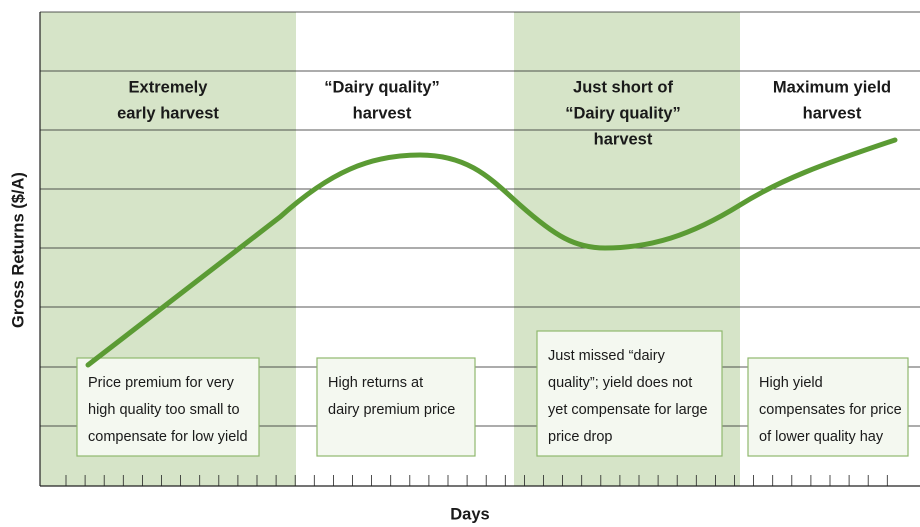 Image resolution: width=920 pixels, height=527 pixels. I want to click on x-axis-label: Days, so click(469, 514).